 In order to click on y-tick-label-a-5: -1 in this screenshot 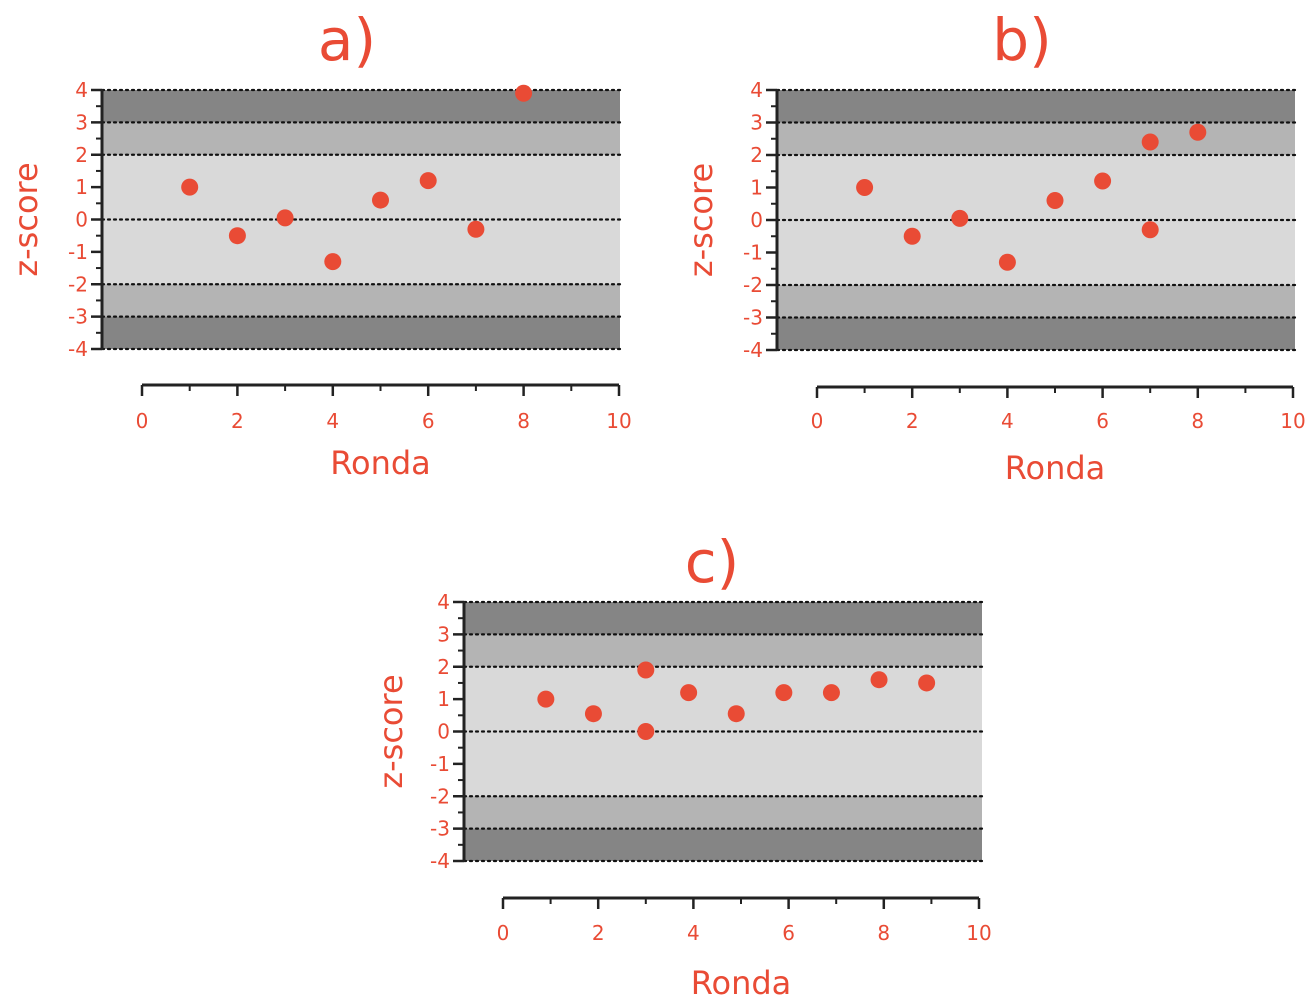, I will do `click(78, 252)`.